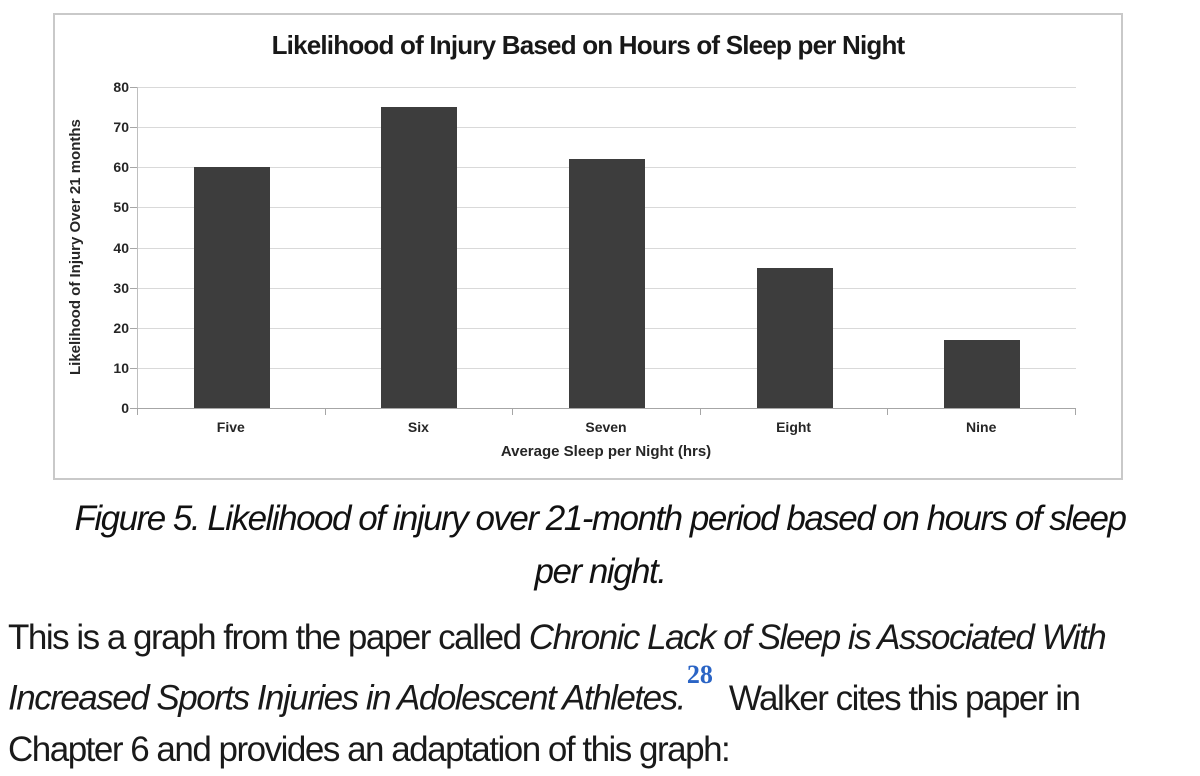 This screenshot has width=1200, height=776. What do you see at coordinates (75, 247) in the screenshot?
I see `y-axis-title: Likelihood of Injury Over 21 months` at bounding box center [75, 247].